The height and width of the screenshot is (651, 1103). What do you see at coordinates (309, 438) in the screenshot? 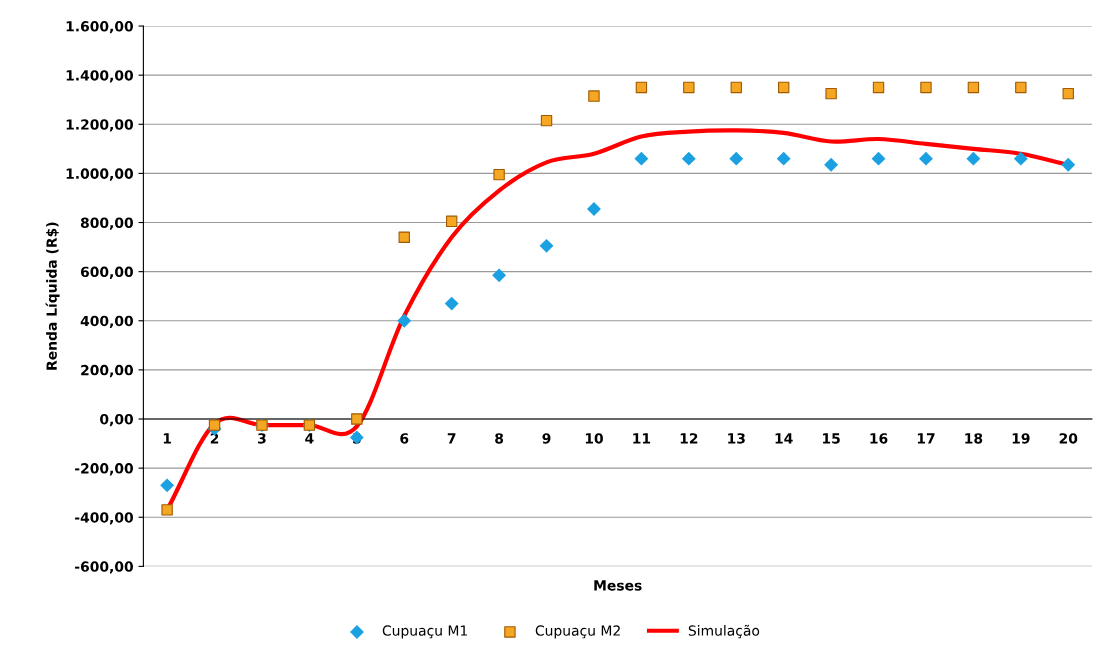
I see `x-tick-label: 4` at bounding box center [309, 438].